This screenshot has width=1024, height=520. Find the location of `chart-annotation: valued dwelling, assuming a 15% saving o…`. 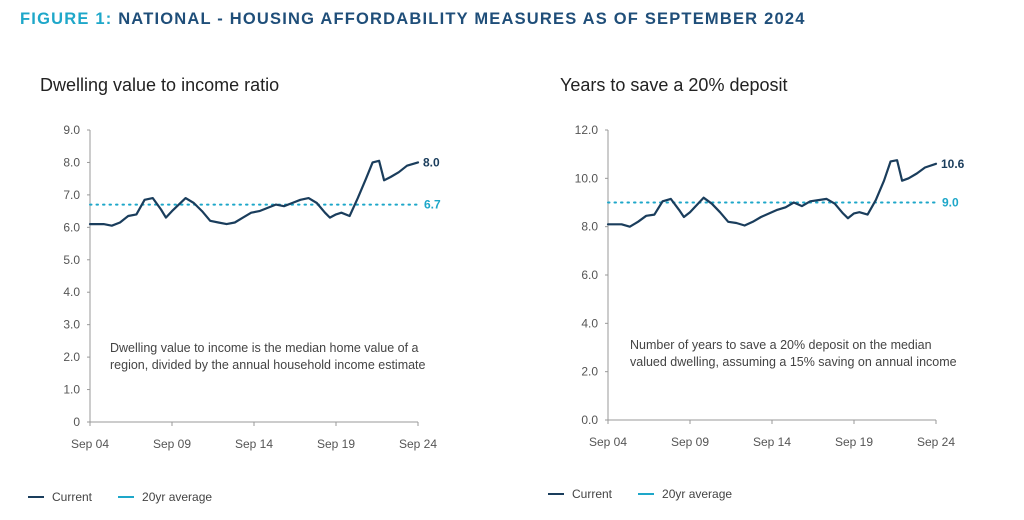

chart-annotation: valued dwelling, assuming a 15% saving o… is located at coordinates (793, 362).